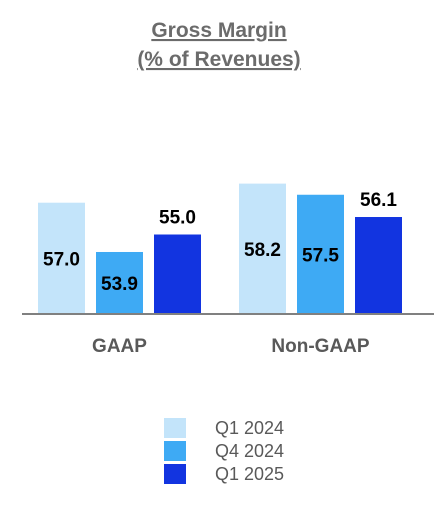  I want to click on category-label-non-gaap: Non-GAAP, so click(320, 346).